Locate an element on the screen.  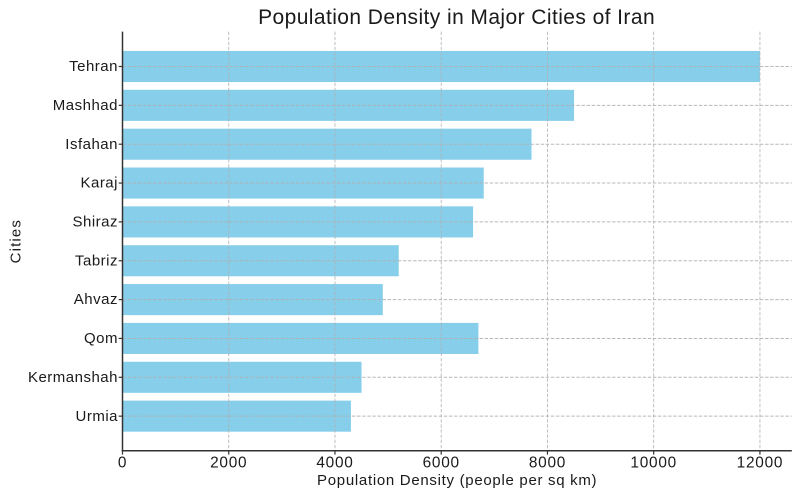
svg-text: 2000 is located at coordinates (228, 463).